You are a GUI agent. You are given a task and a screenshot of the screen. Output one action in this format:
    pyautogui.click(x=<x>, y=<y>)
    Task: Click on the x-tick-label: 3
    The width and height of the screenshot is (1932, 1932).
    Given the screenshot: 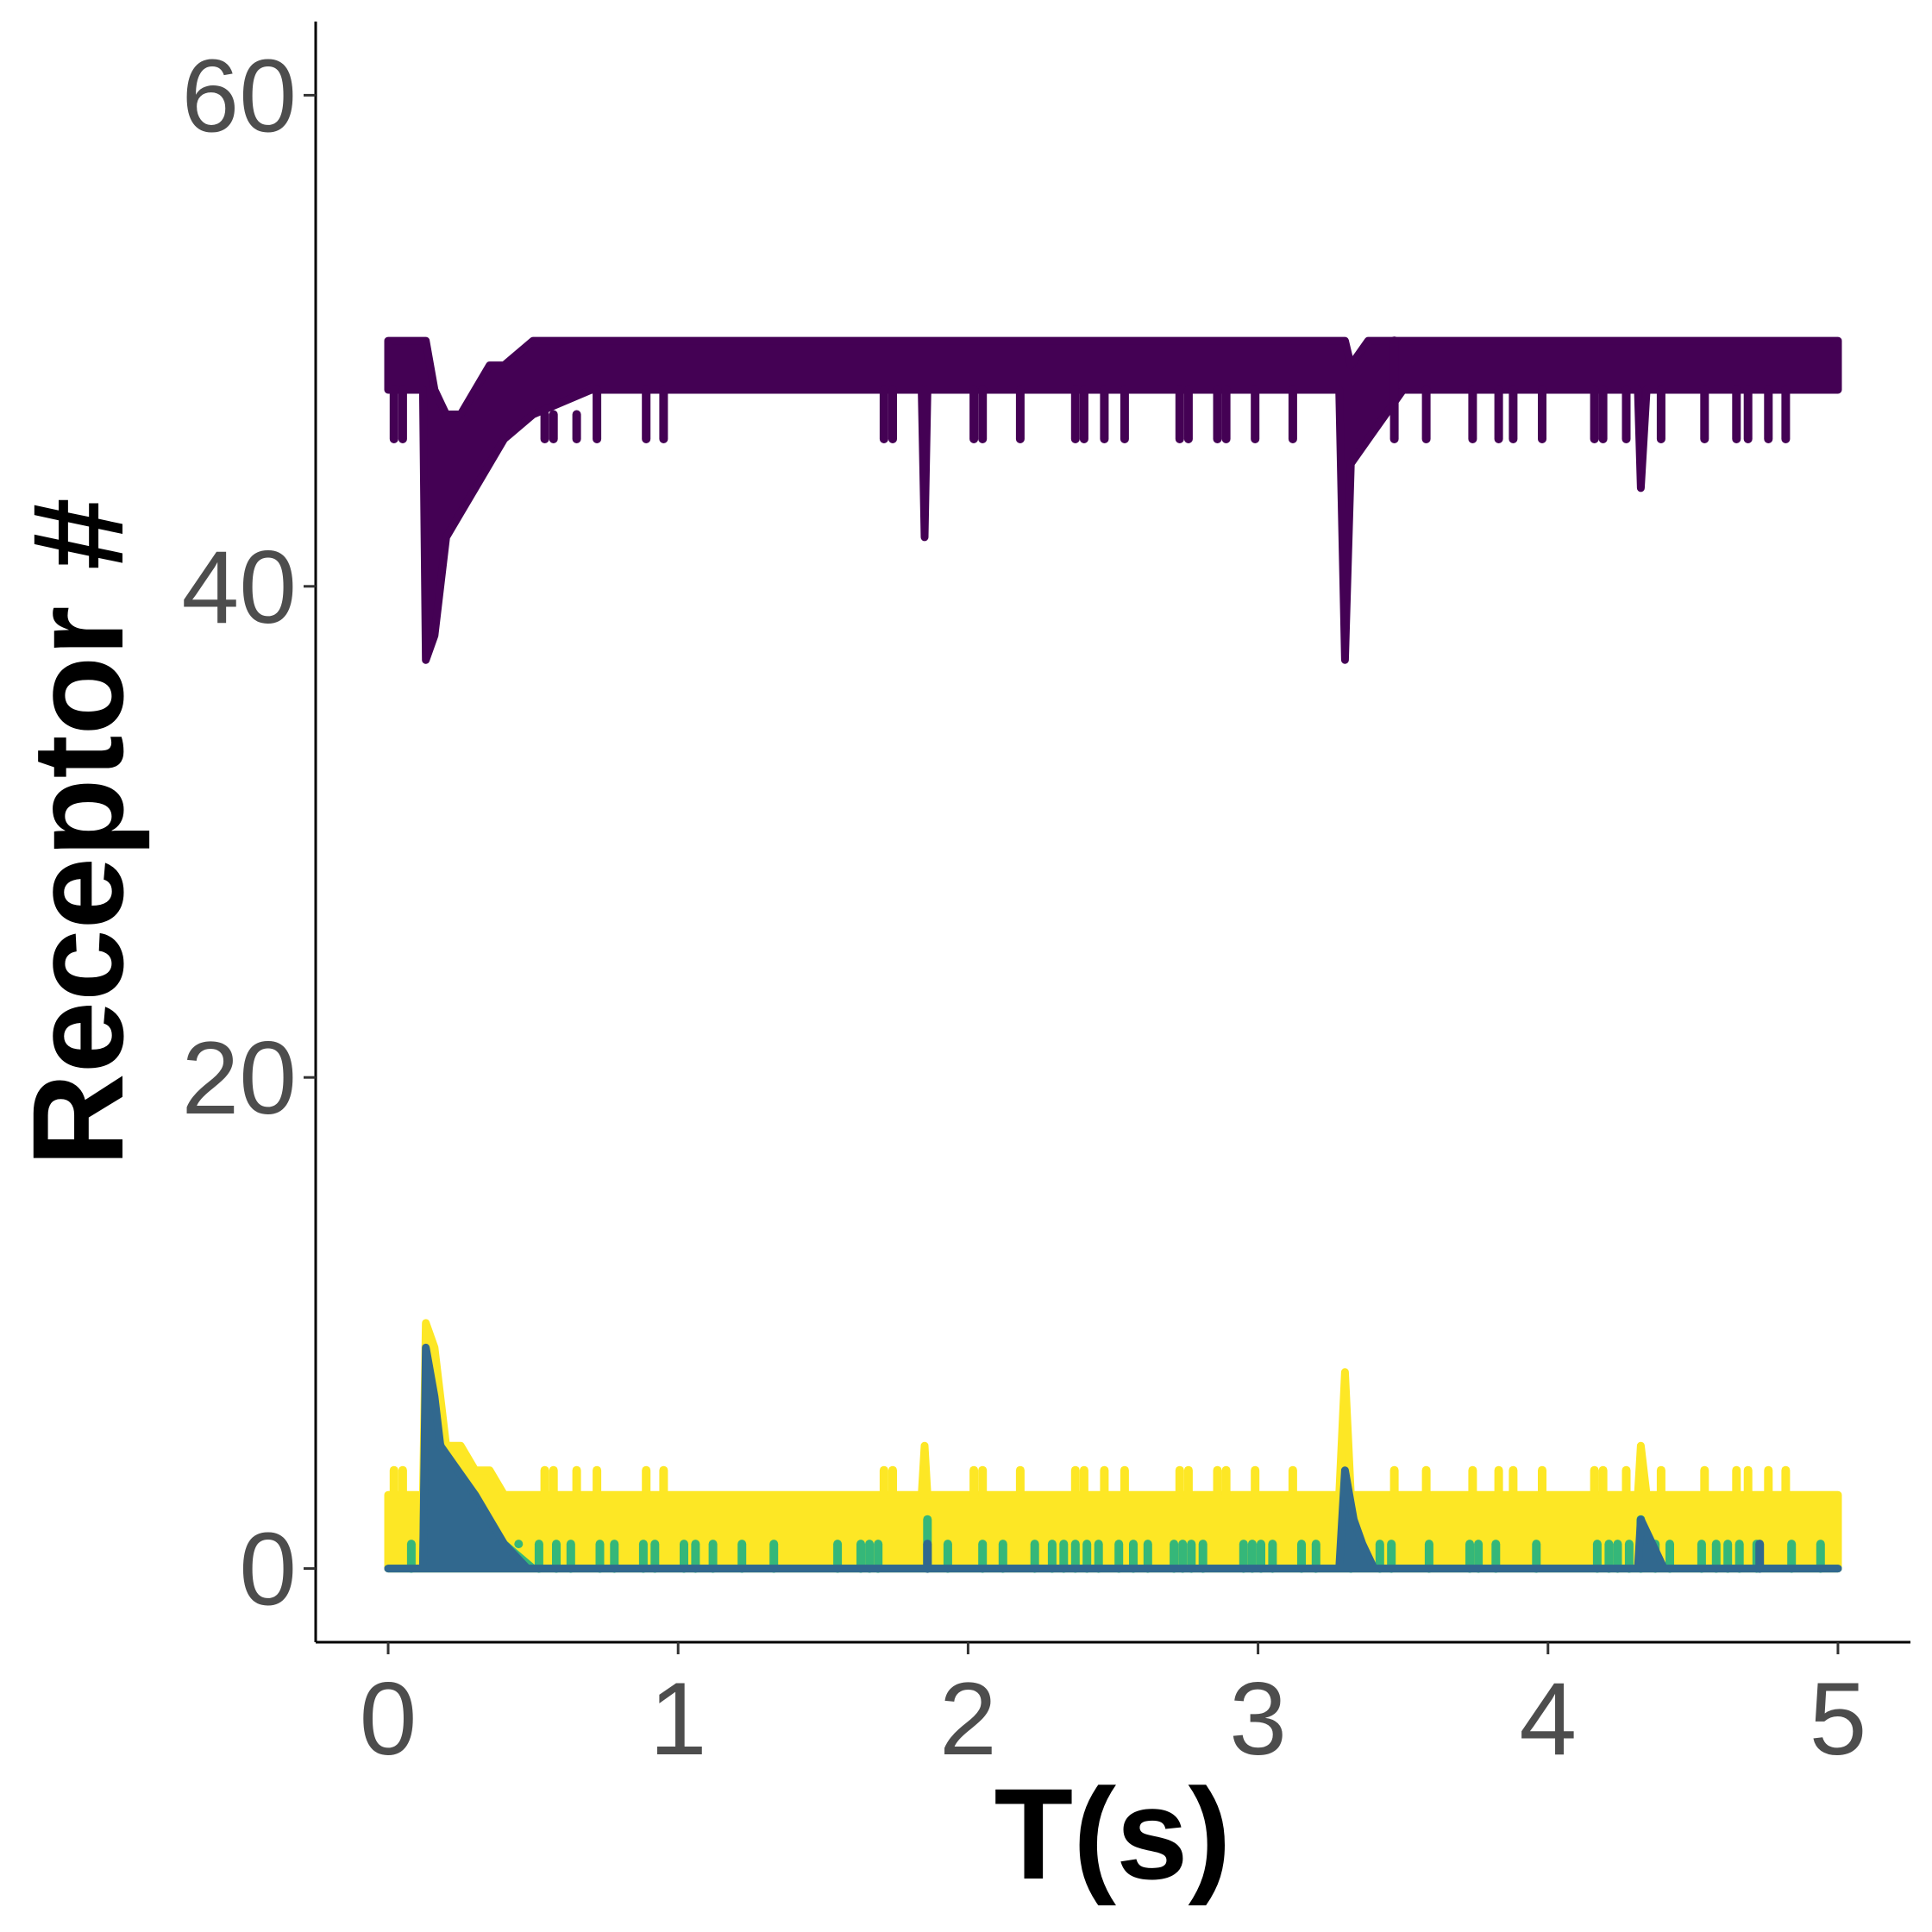 What is the action you would take?
    pyautogui.click(x=1258, y=1719)
    